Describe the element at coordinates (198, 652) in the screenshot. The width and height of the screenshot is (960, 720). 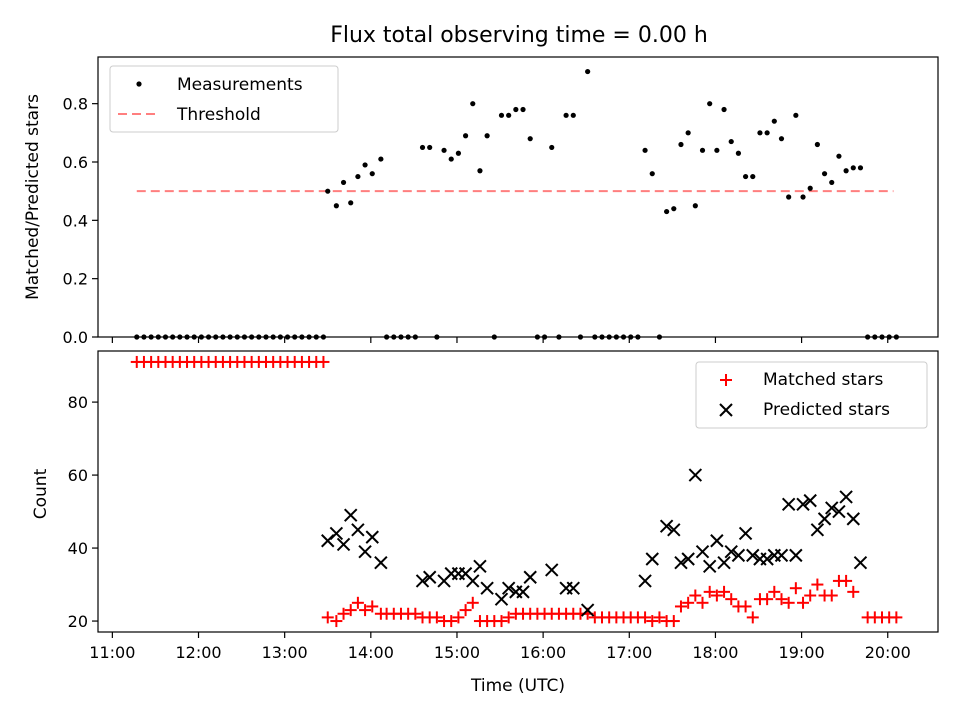
I see `bottom-xtick-label: 12:00` at that location.